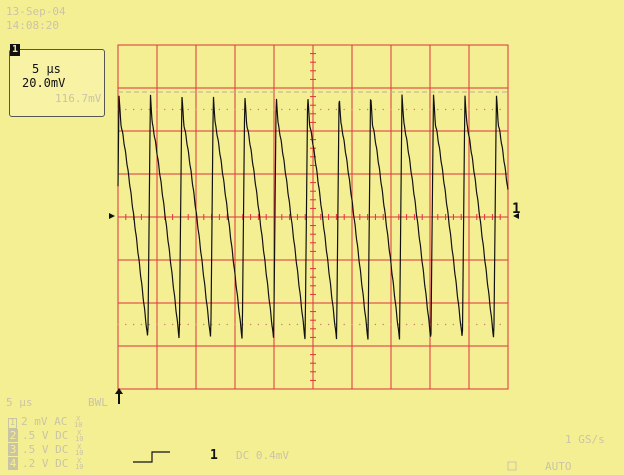  Describe the element at coordinates (98, 402) in the screenshot. I see `bwl-indicator: BWL` at that location.